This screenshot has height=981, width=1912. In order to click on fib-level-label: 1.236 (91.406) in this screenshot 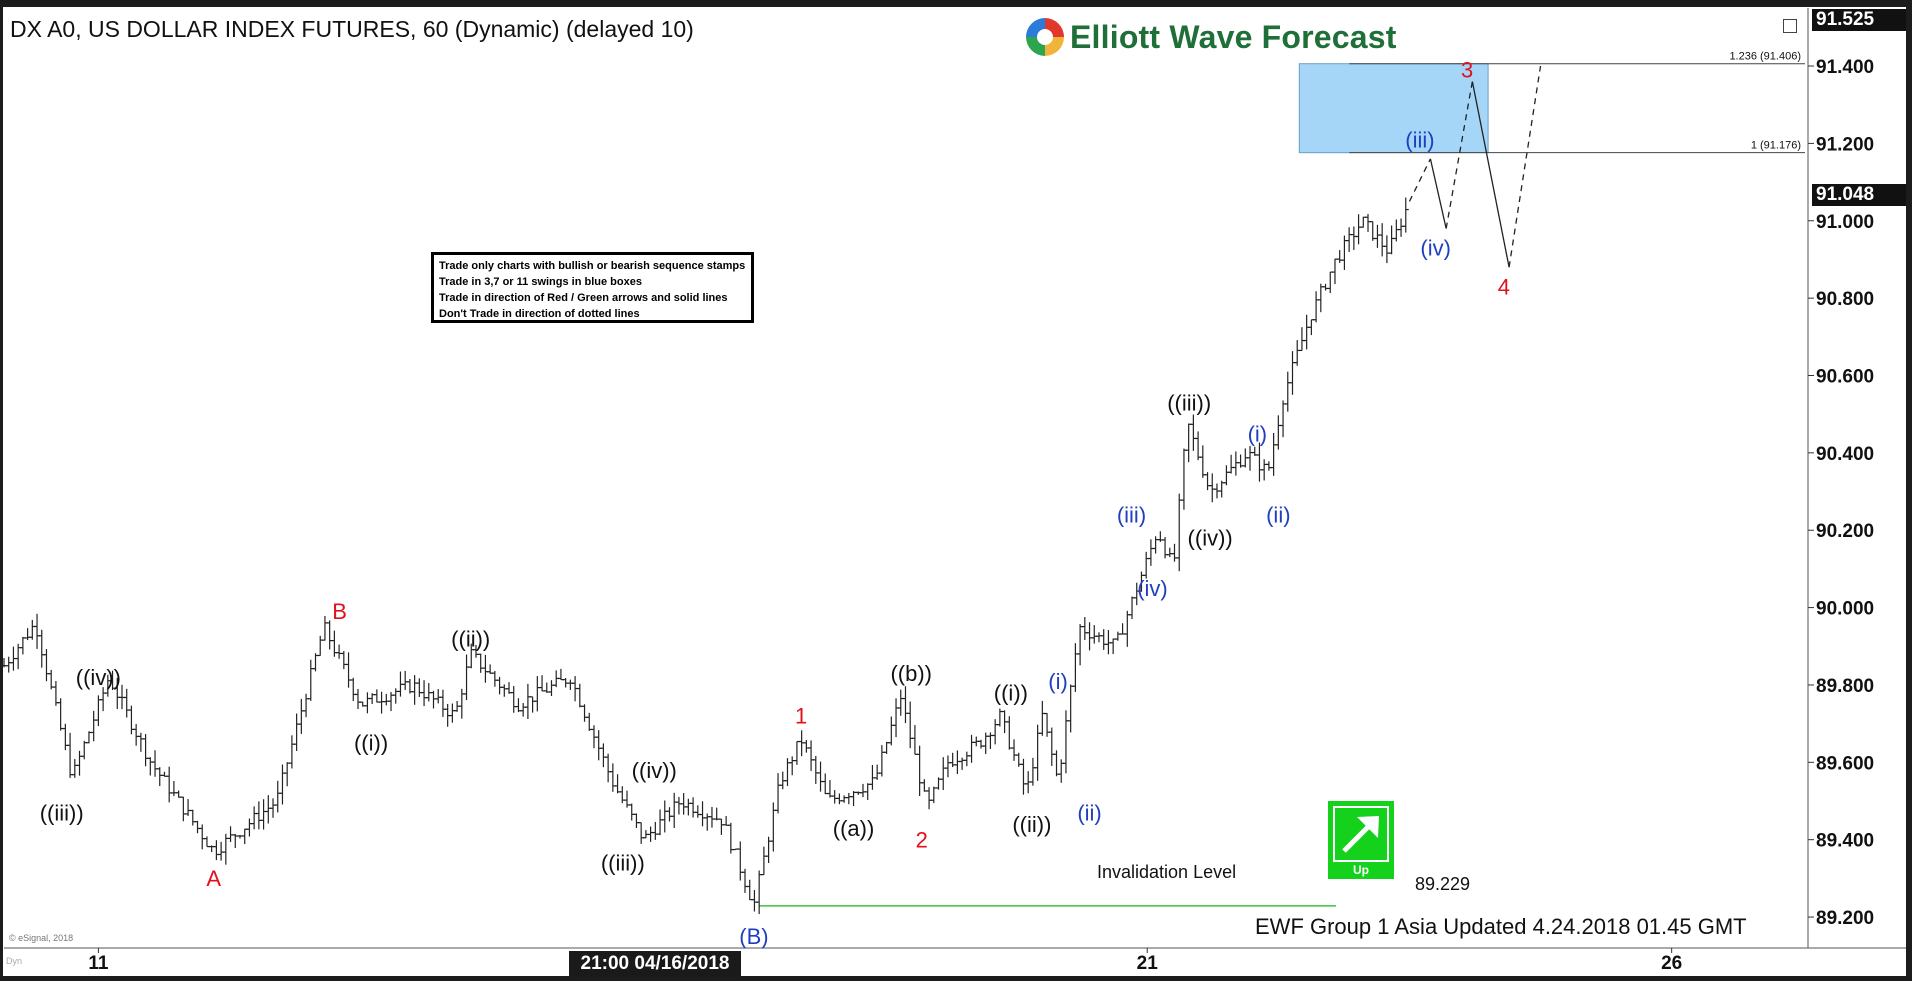, I will do `click(1765, 57)`.